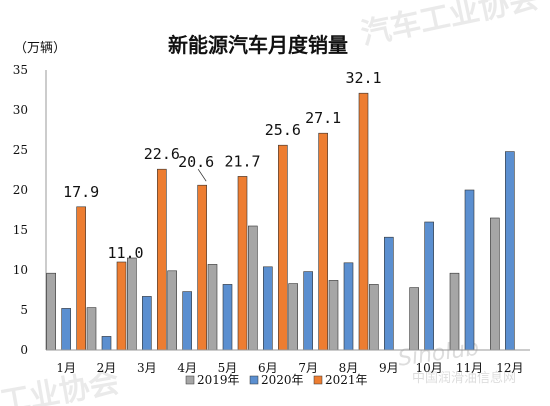  What do you see at coordinates (308, 368) in the screenshot?
I see `x-tick-label: 7月` at bounding box center [308, 368].